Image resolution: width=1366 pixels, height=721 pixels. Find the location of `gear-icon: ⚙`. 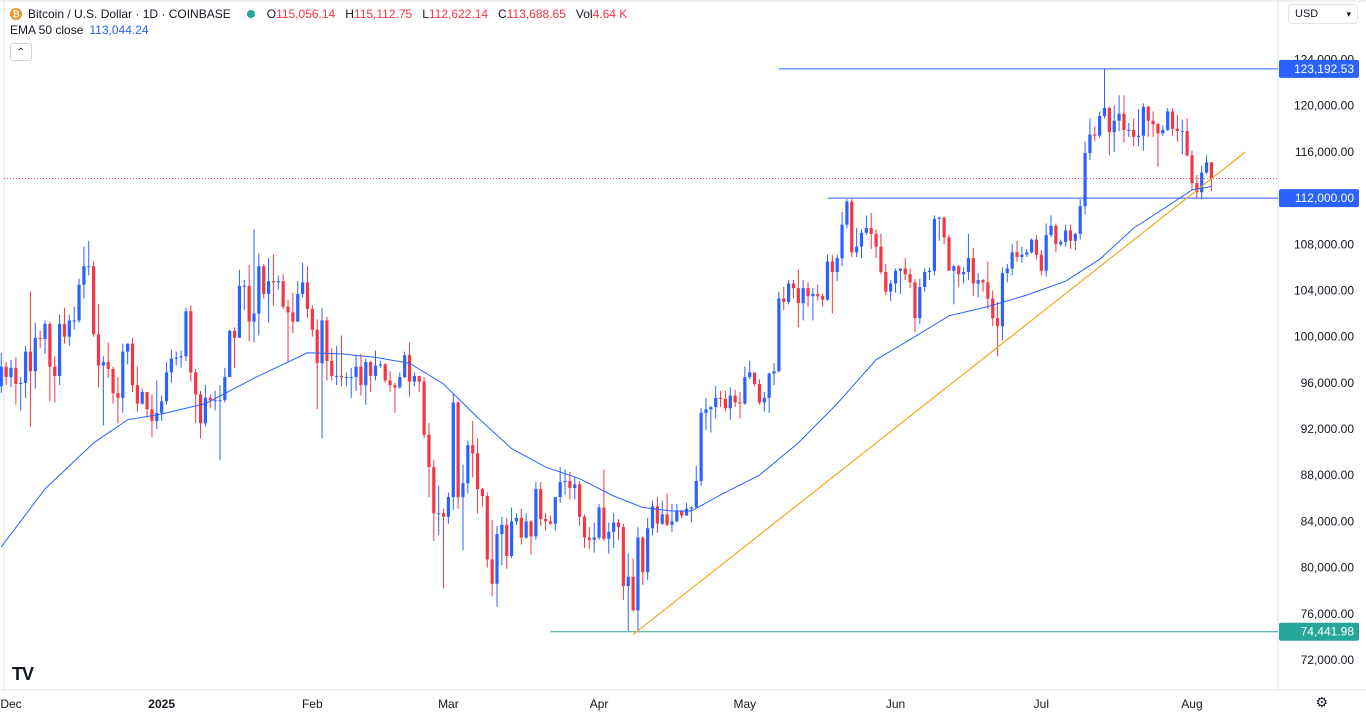

gear-icon: ⚙ is located at coordinates (1321, 702).